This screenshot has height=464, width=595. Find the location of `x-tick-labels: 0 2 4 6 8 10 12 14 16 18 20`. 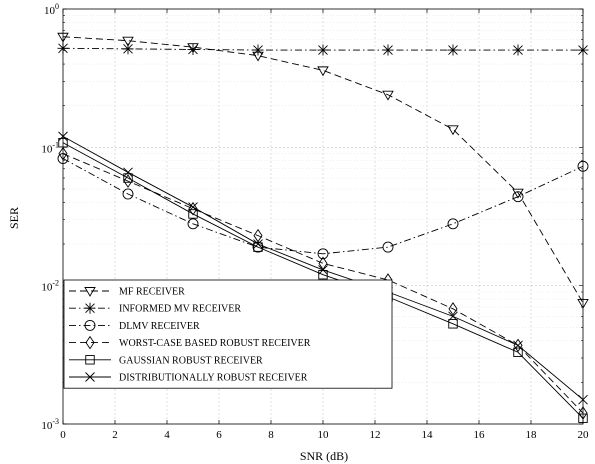

x-tick-labels: 0 2 4 6 8 10 12 14 16 18 20 is located at coordinates (324, 435).